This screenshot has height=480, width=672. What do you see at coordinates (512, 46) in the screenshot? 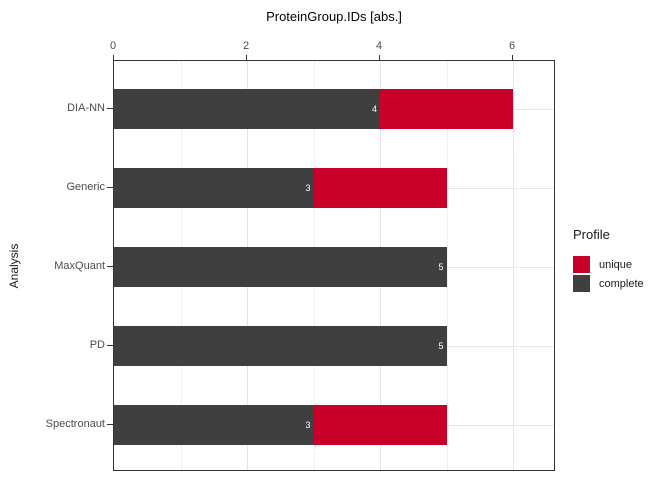
I see `x-tick-label: 6` at bounding box center [512, 46].